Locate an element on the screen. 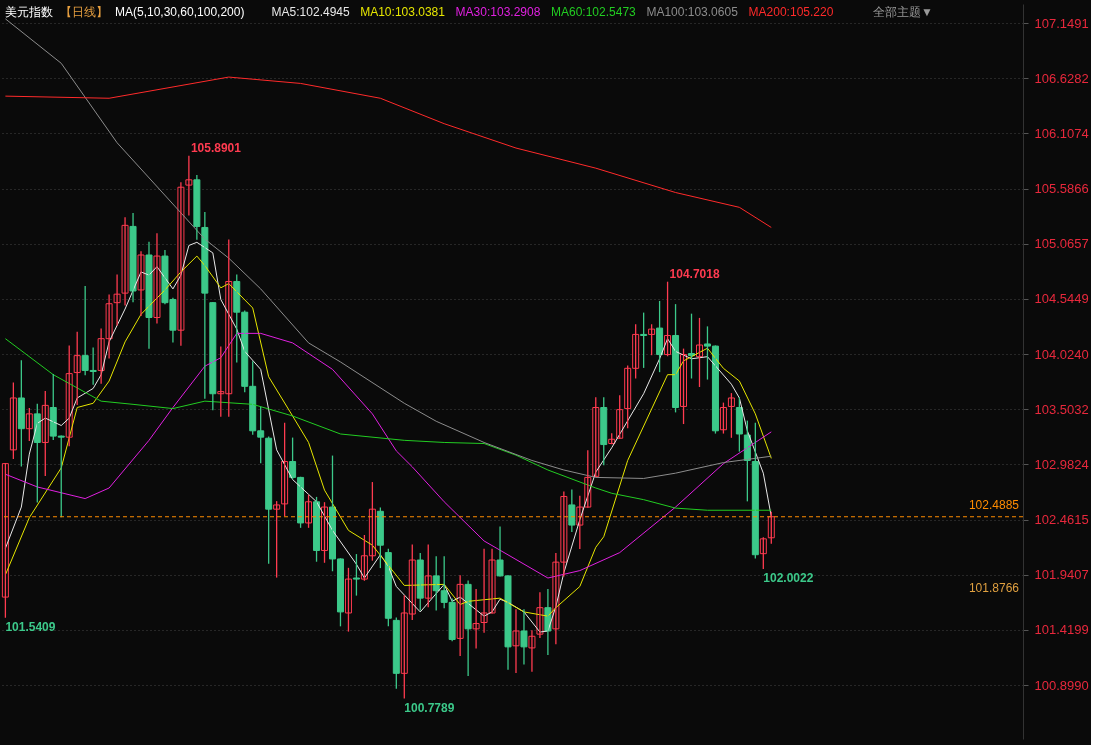  legend-title: MA(5,10,30,60,100,200) is located at coordinates (180, 12).